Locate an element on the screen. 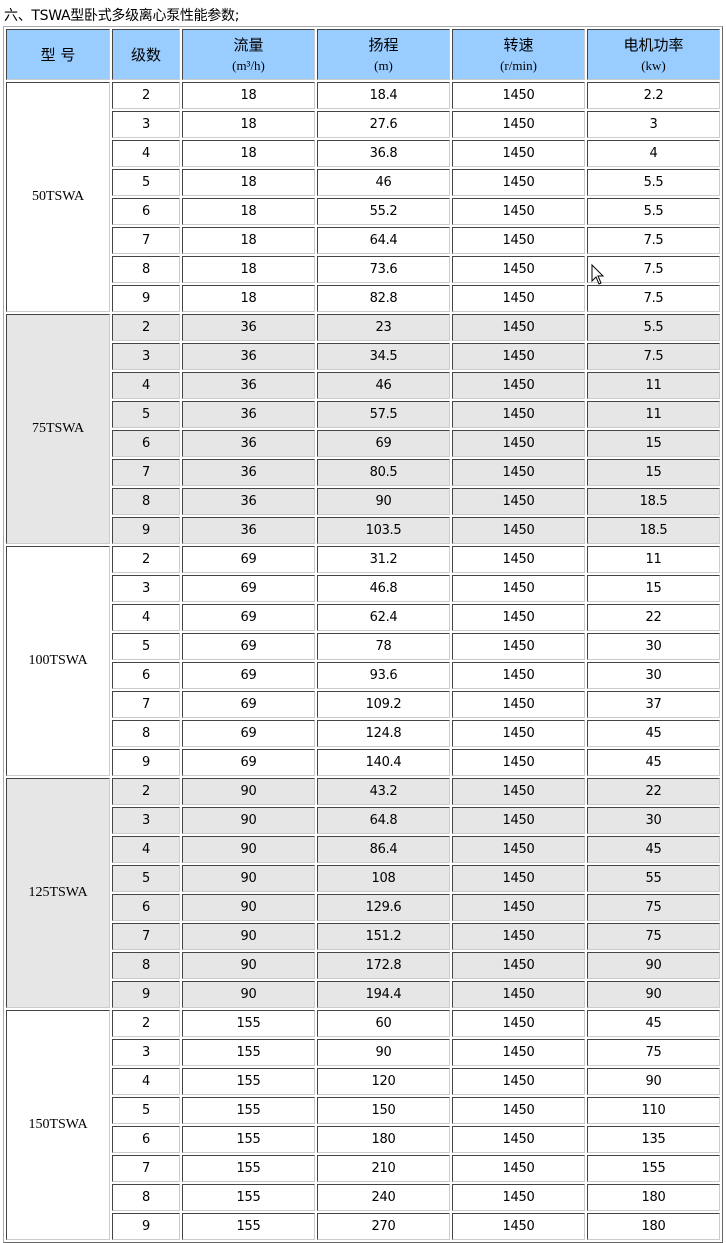 The height and width of the screenshot is (1243, 726). column-header-unit: (kw) is located at coordinates (653, 65).